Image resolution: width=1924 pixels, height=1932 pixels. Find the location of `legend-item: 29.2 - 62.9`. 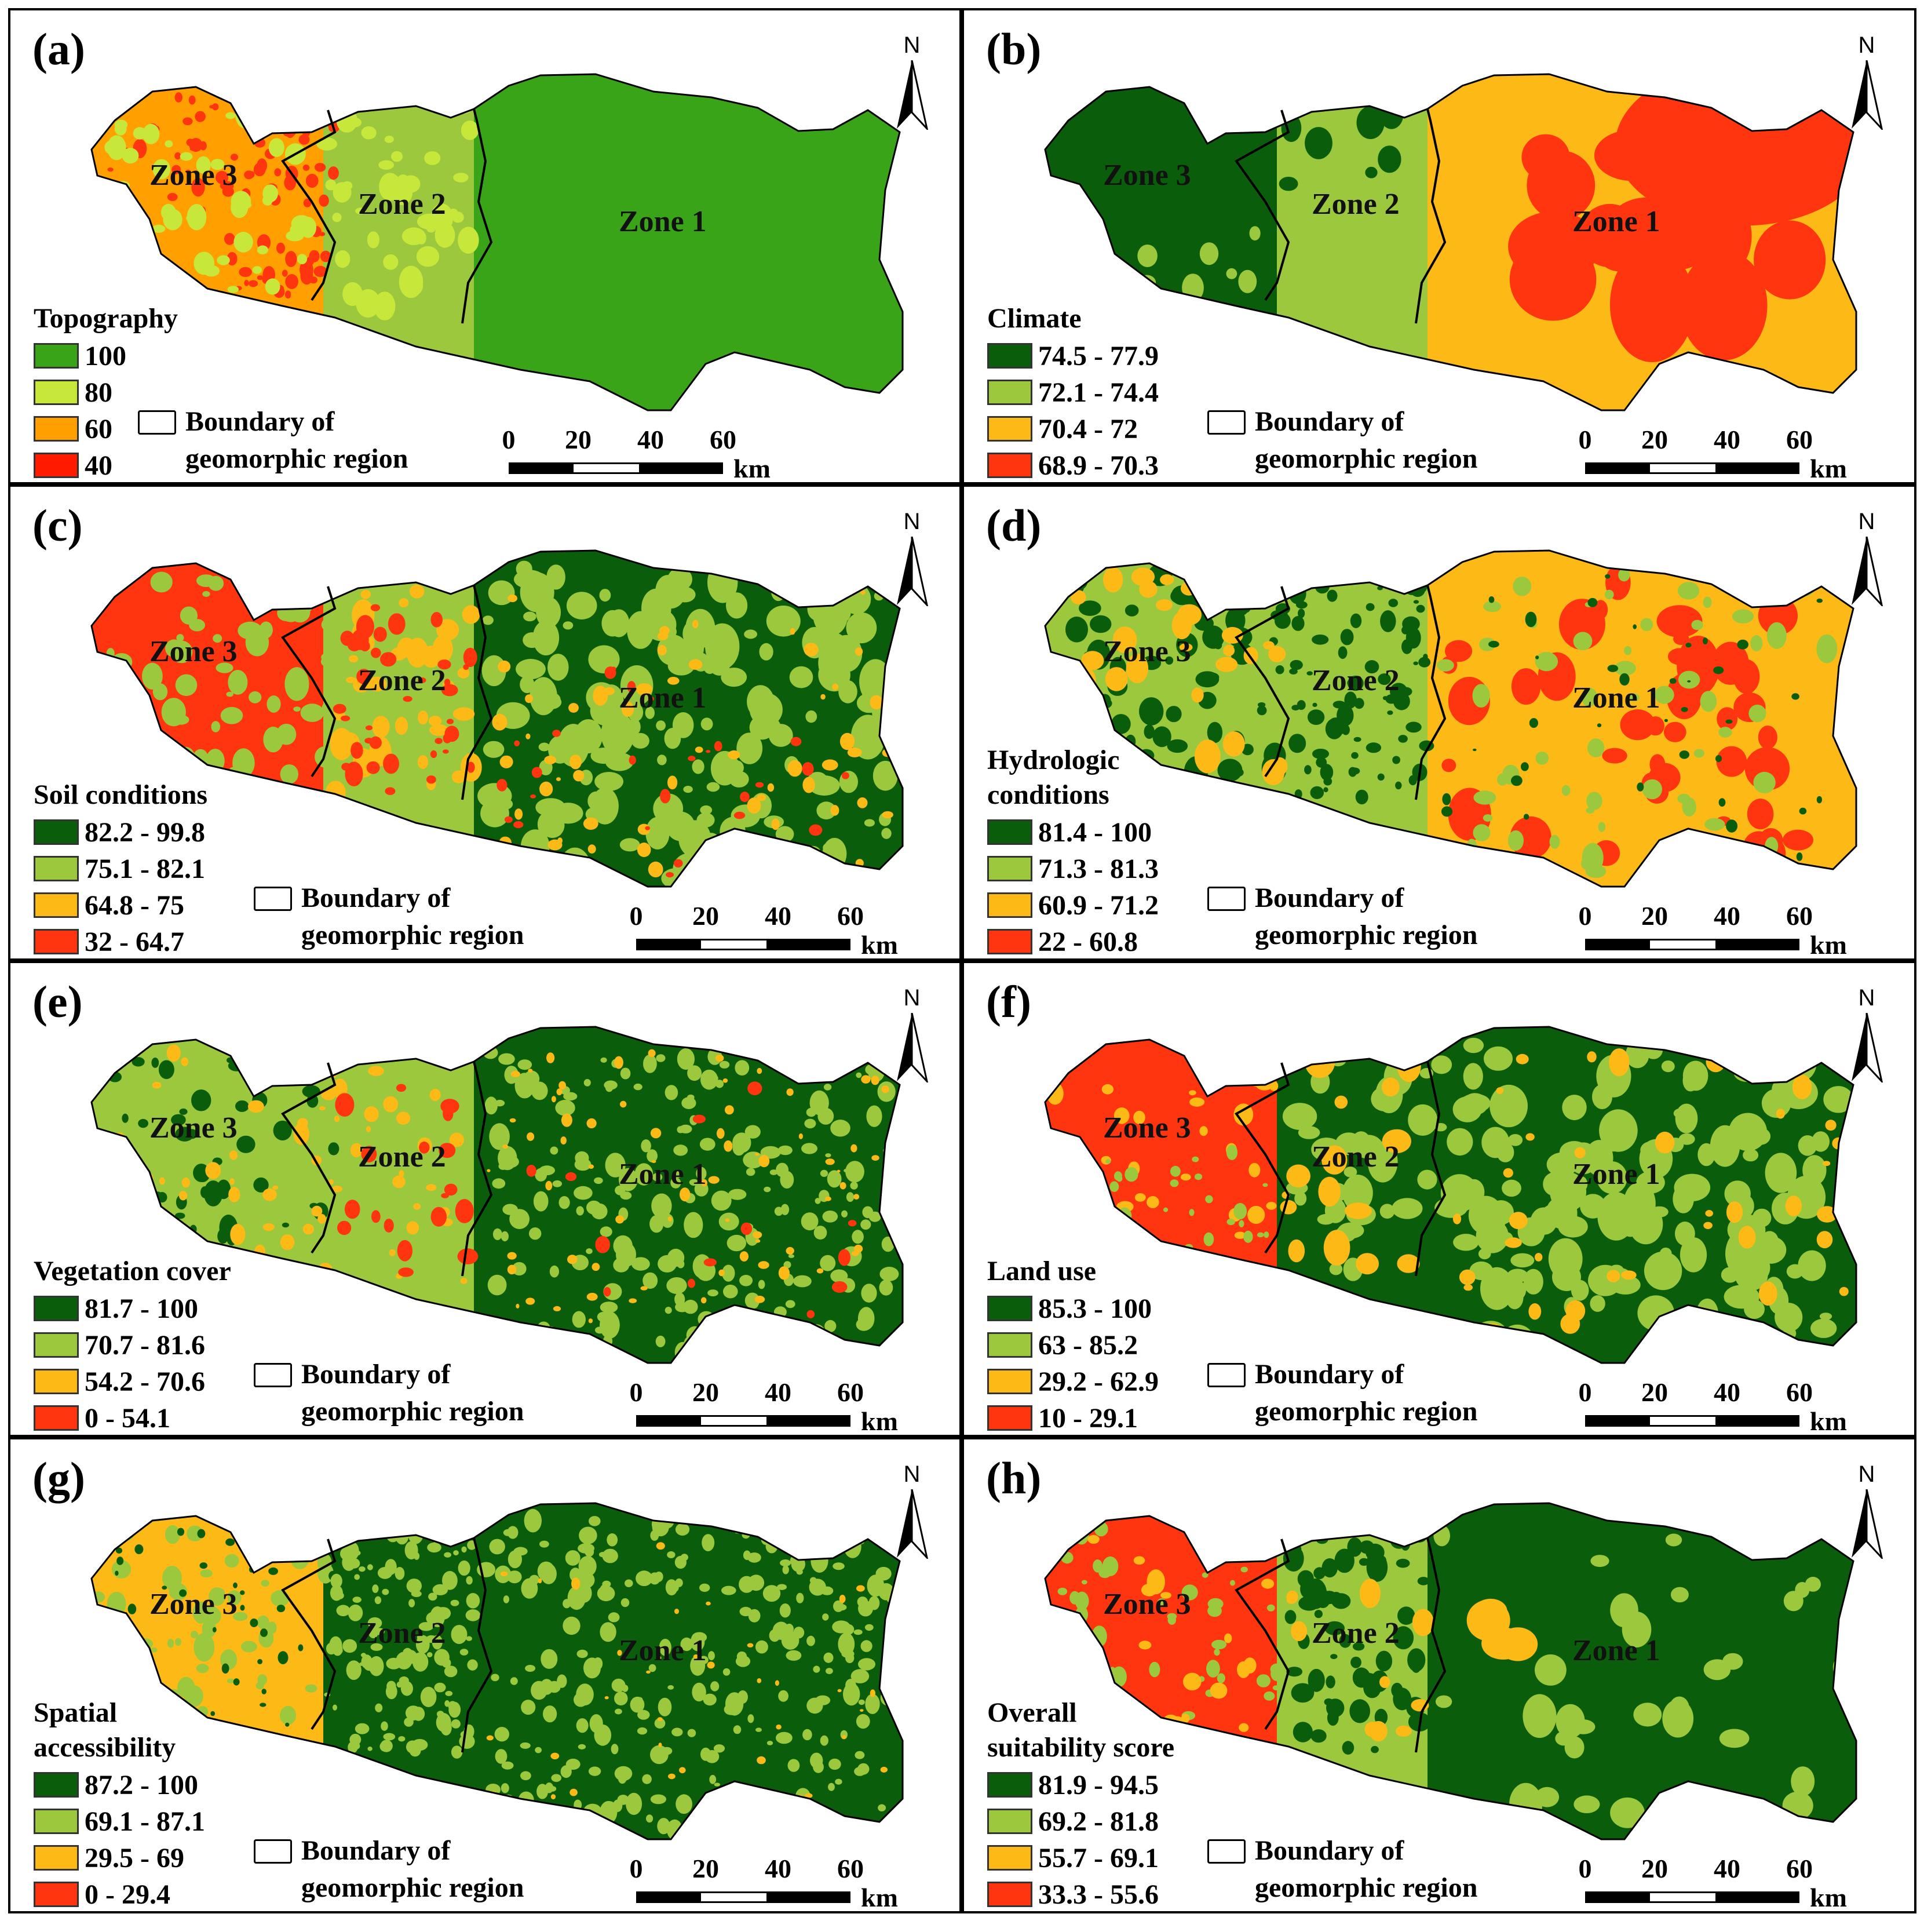

legend-item: 29.2 - 62.9 is located at coordinates (1073, 1381).